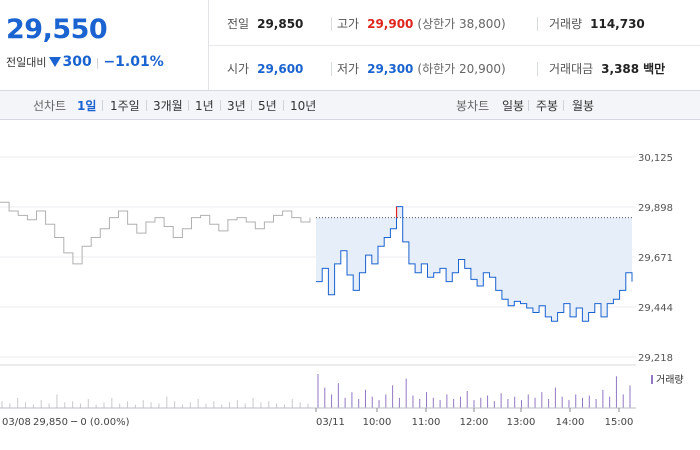 Image resolution: width=700 pixels, height=450 pixels. Describe the element at coordinates (168, 106) in the screenshot. I see `tab-3-months: 3개월` at that location.